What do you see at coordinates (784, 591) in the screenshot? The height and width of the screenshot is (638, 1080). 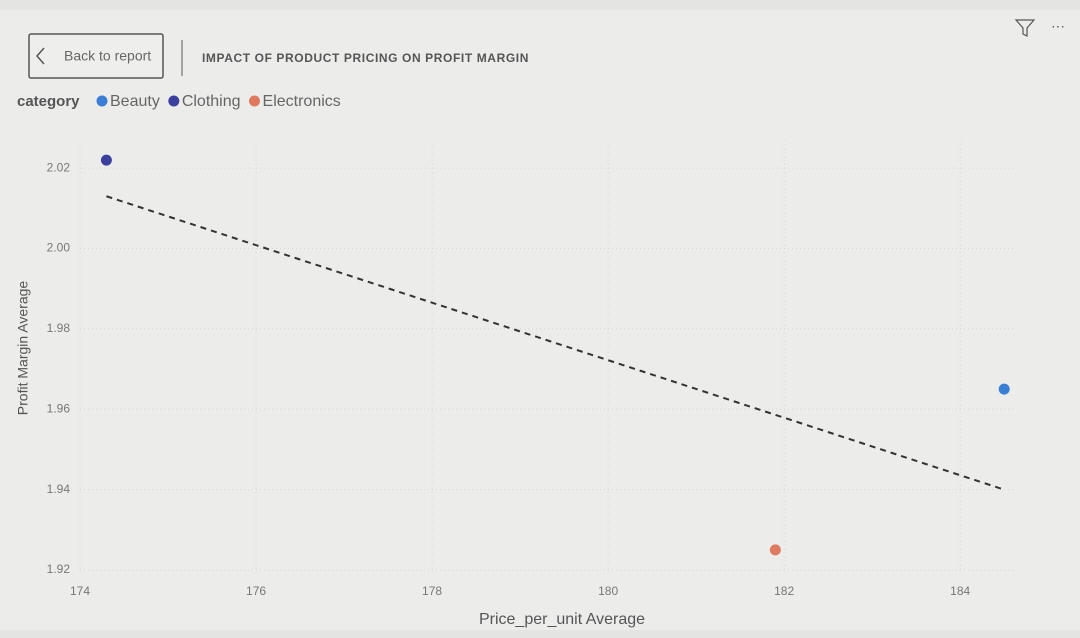 I see `x-tick-label: 182` at bounding box center [784, 591].